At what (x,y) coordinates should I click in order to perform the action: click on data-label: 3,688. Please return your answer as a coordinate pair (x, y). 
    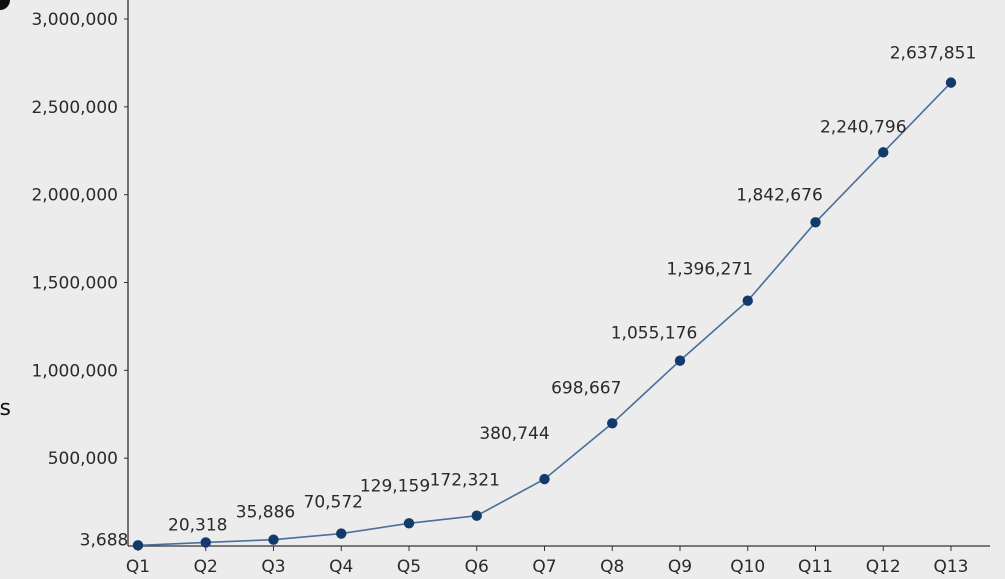
    Looking at the image, I should click on (104, 540).